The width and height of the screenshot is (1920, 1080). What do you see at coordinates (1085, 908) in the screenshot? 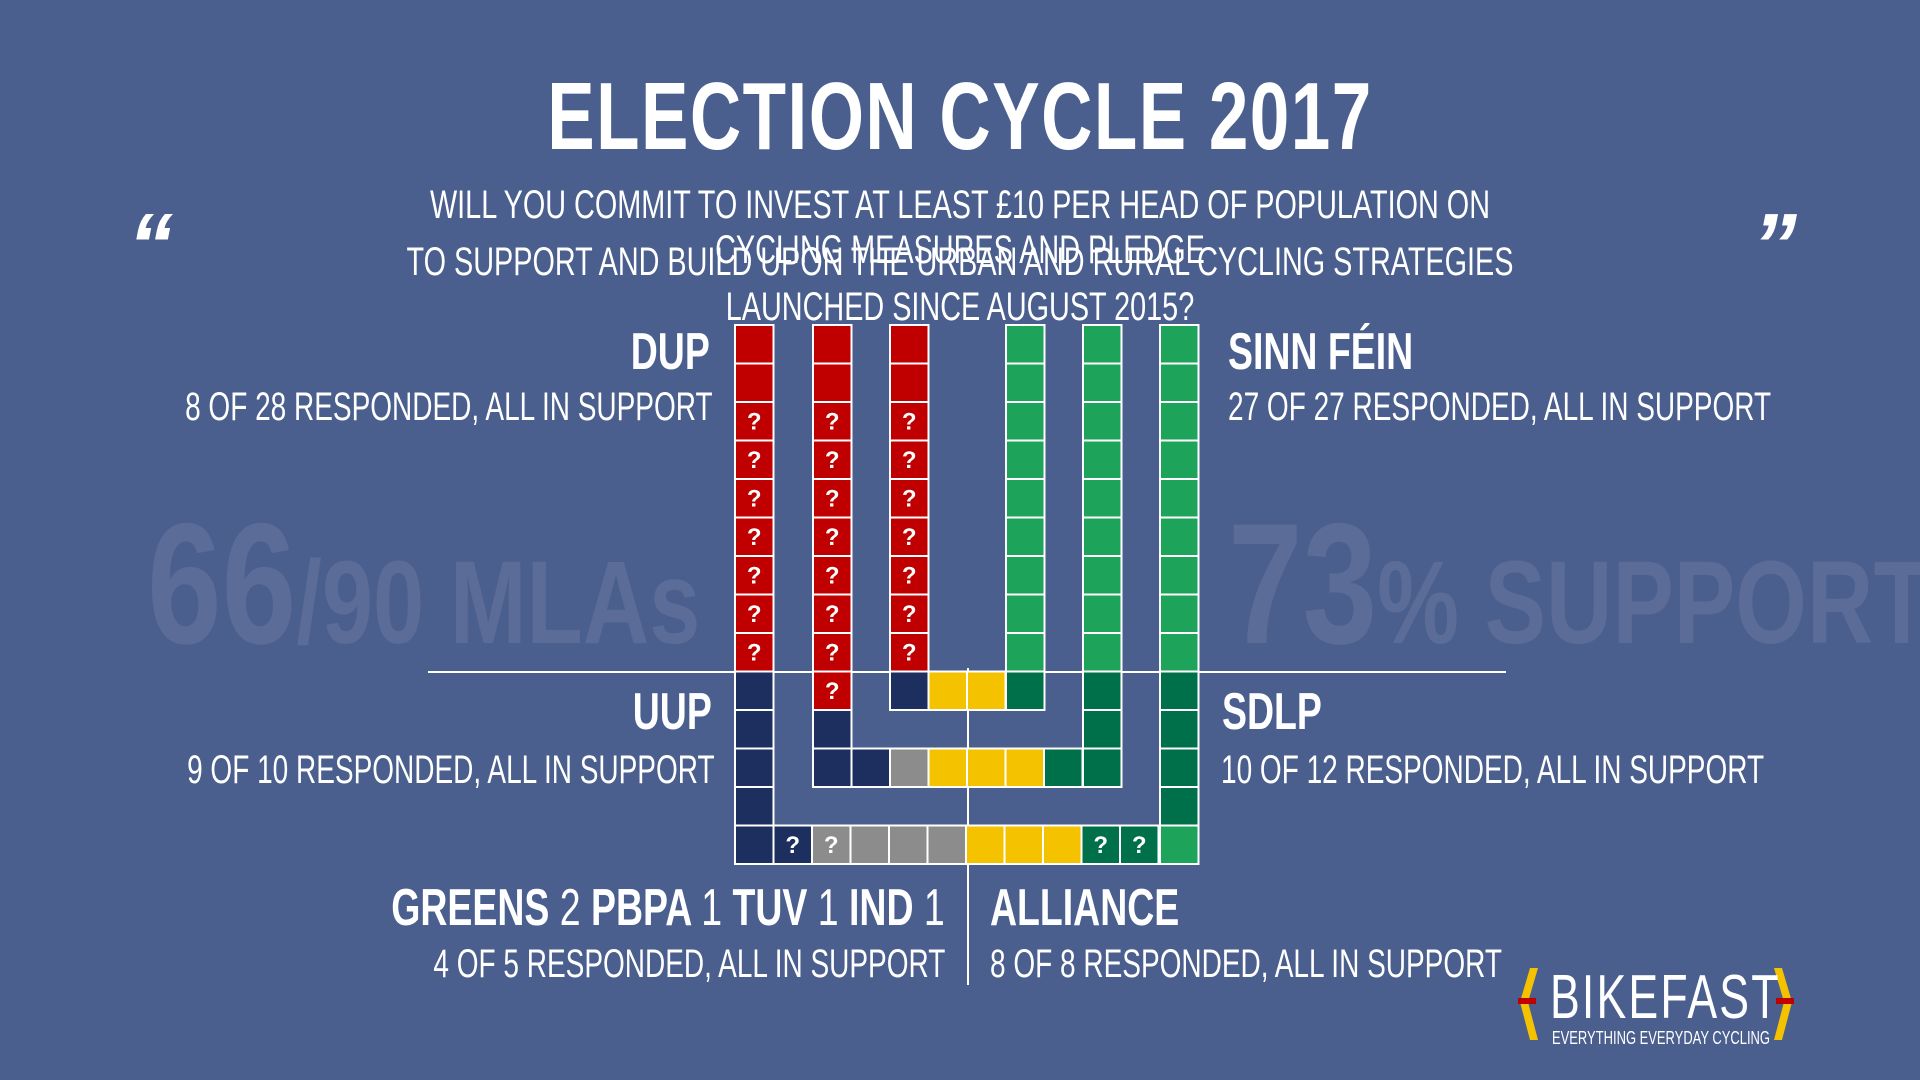
I see `alliance-name: ALLIANCE` at bounding box center [1085, 908].